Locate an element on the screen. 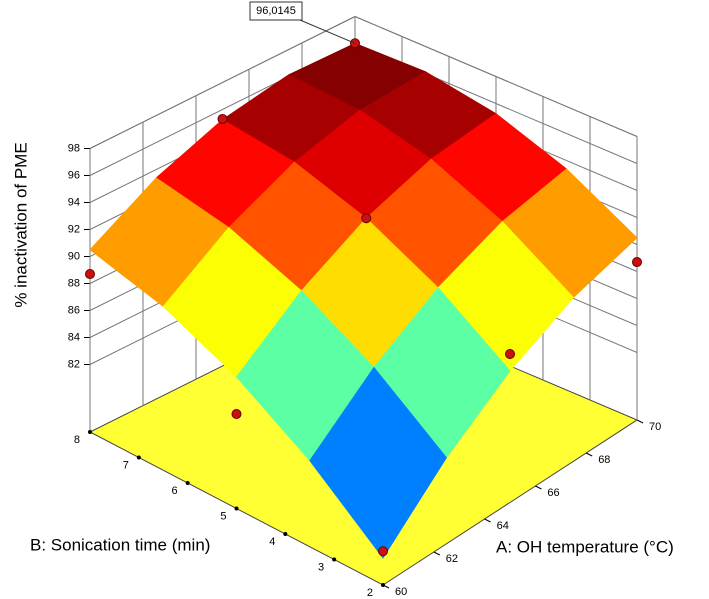 The image size is (709, 599). y-tick-label: 5 is located at coordinates (223, 516).